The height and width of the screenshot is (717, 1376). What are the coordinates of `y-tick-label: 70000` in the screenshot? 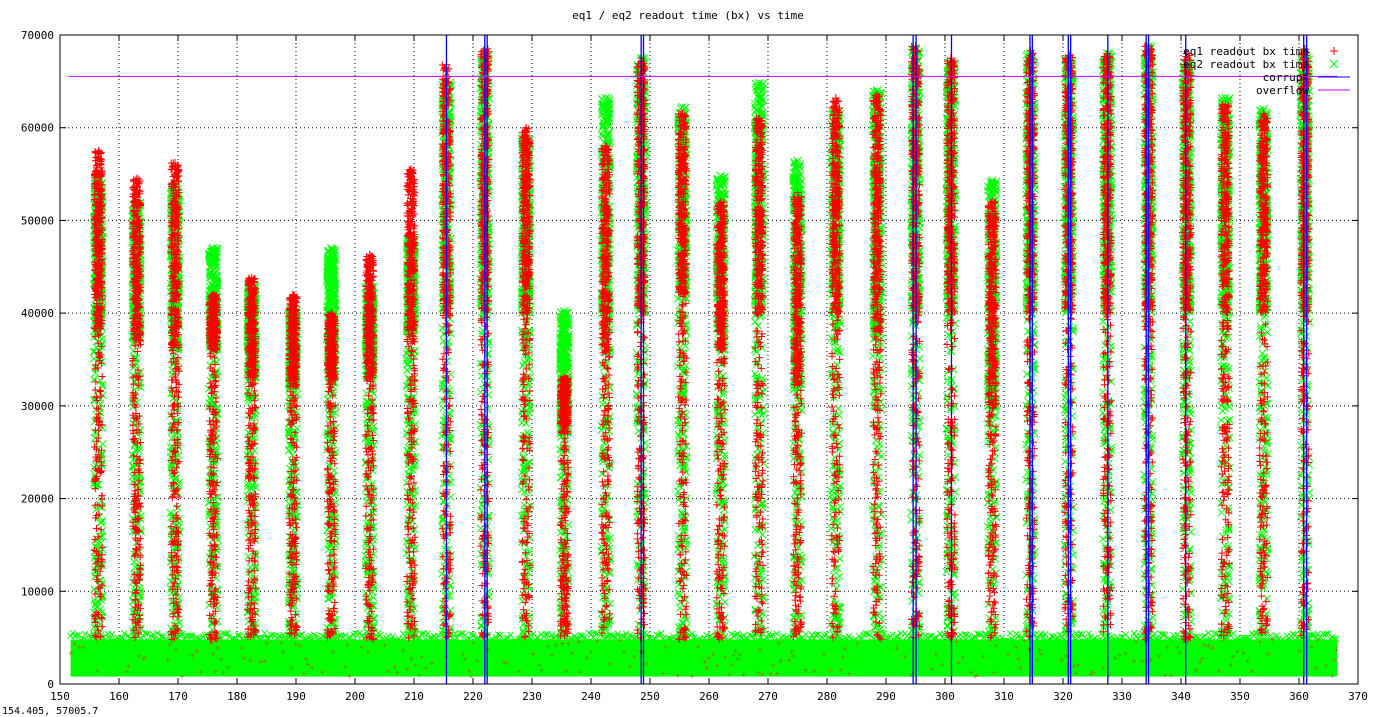 It's located at (37, 35).